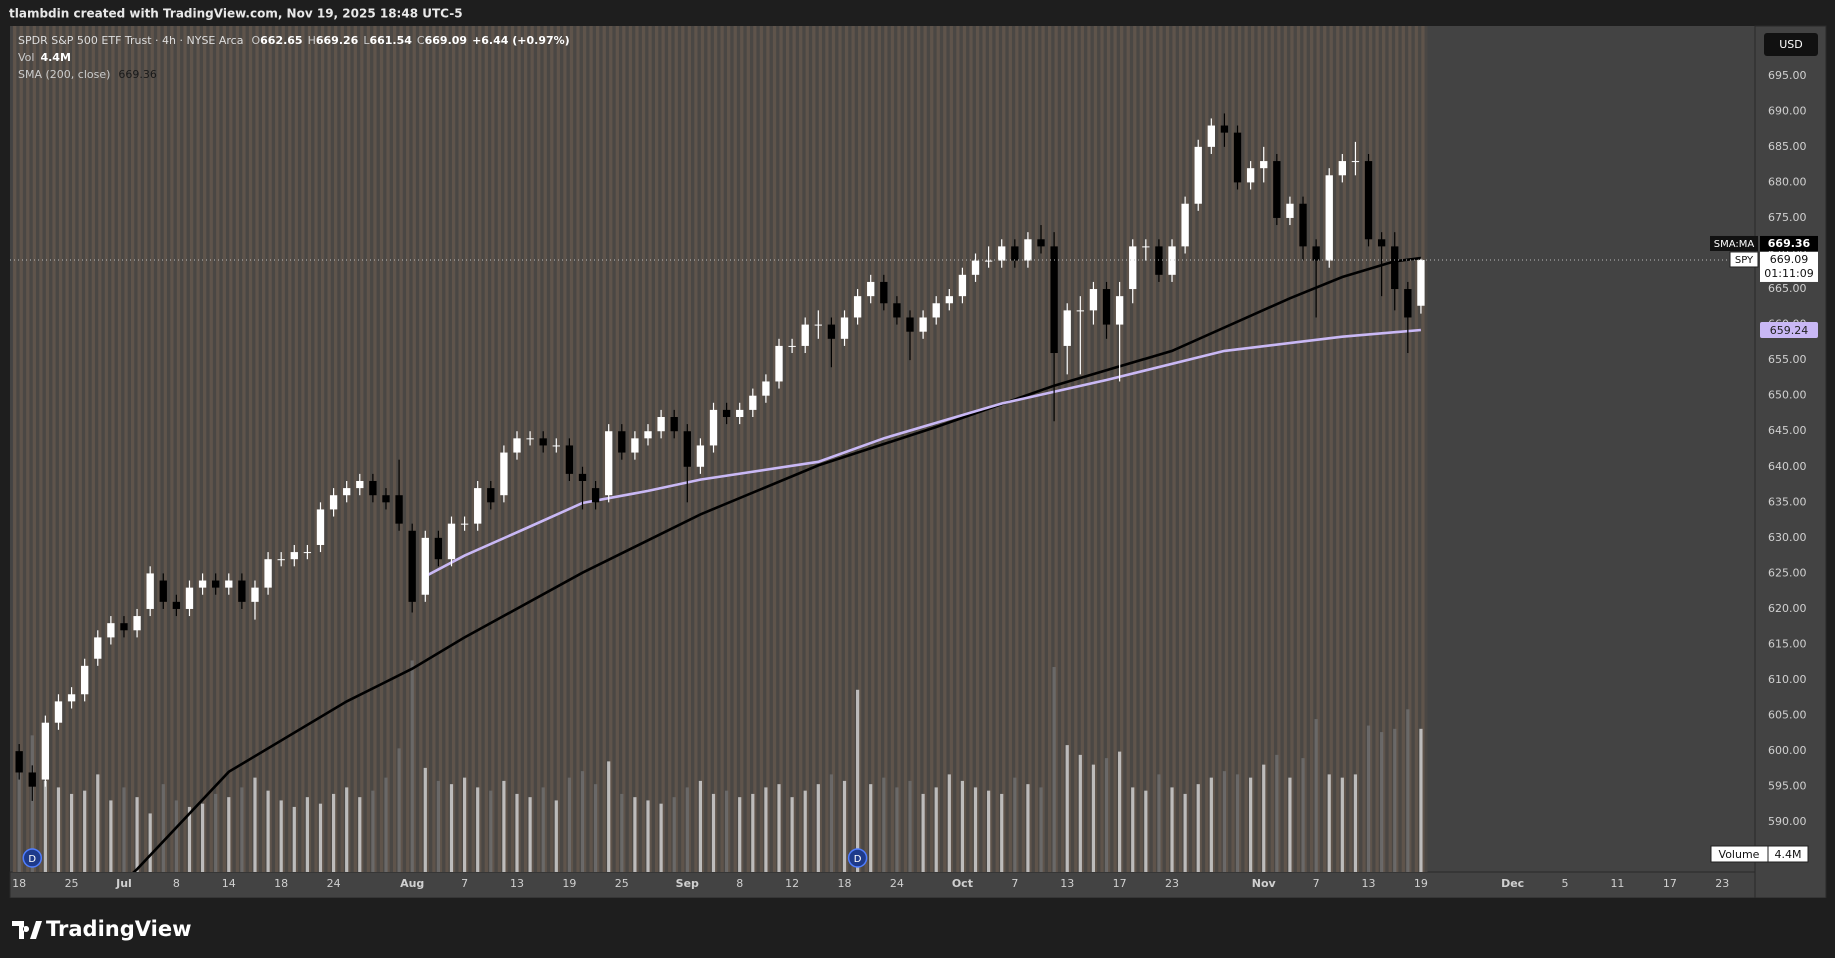 Image resolution: width=1835 pixels, height=958 pixels. What do you see at coordinates (1787, 572) in the screenshot?
I see `y-tick-label: 625.00` at bounding box center [1787, 572].